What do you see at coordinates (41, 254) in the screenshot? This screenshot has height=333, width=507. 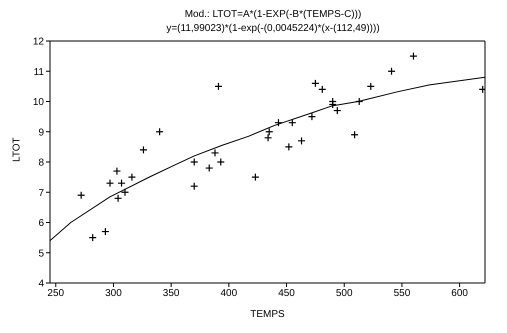 I see `y-tick-label: 5` at bounding box center [41, 254].